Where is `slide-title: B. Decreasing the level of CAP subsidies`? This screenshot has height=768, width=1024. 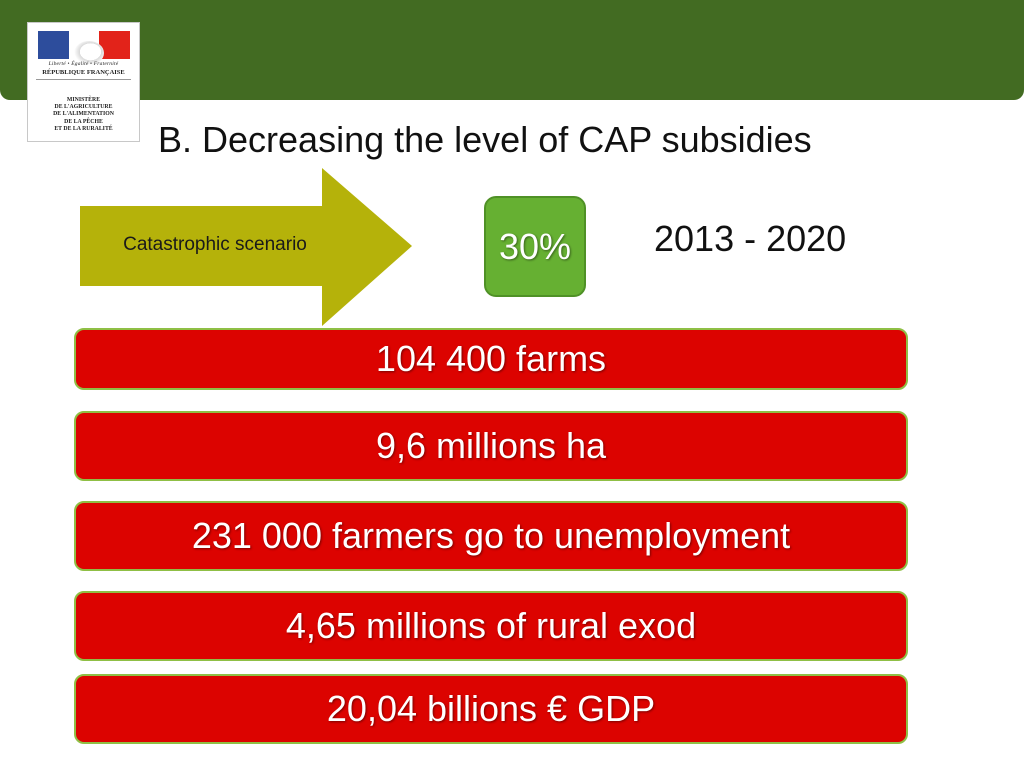 slide-title: B. Decreasing the level of CAP subsidies is located at coordinates (485, 139).